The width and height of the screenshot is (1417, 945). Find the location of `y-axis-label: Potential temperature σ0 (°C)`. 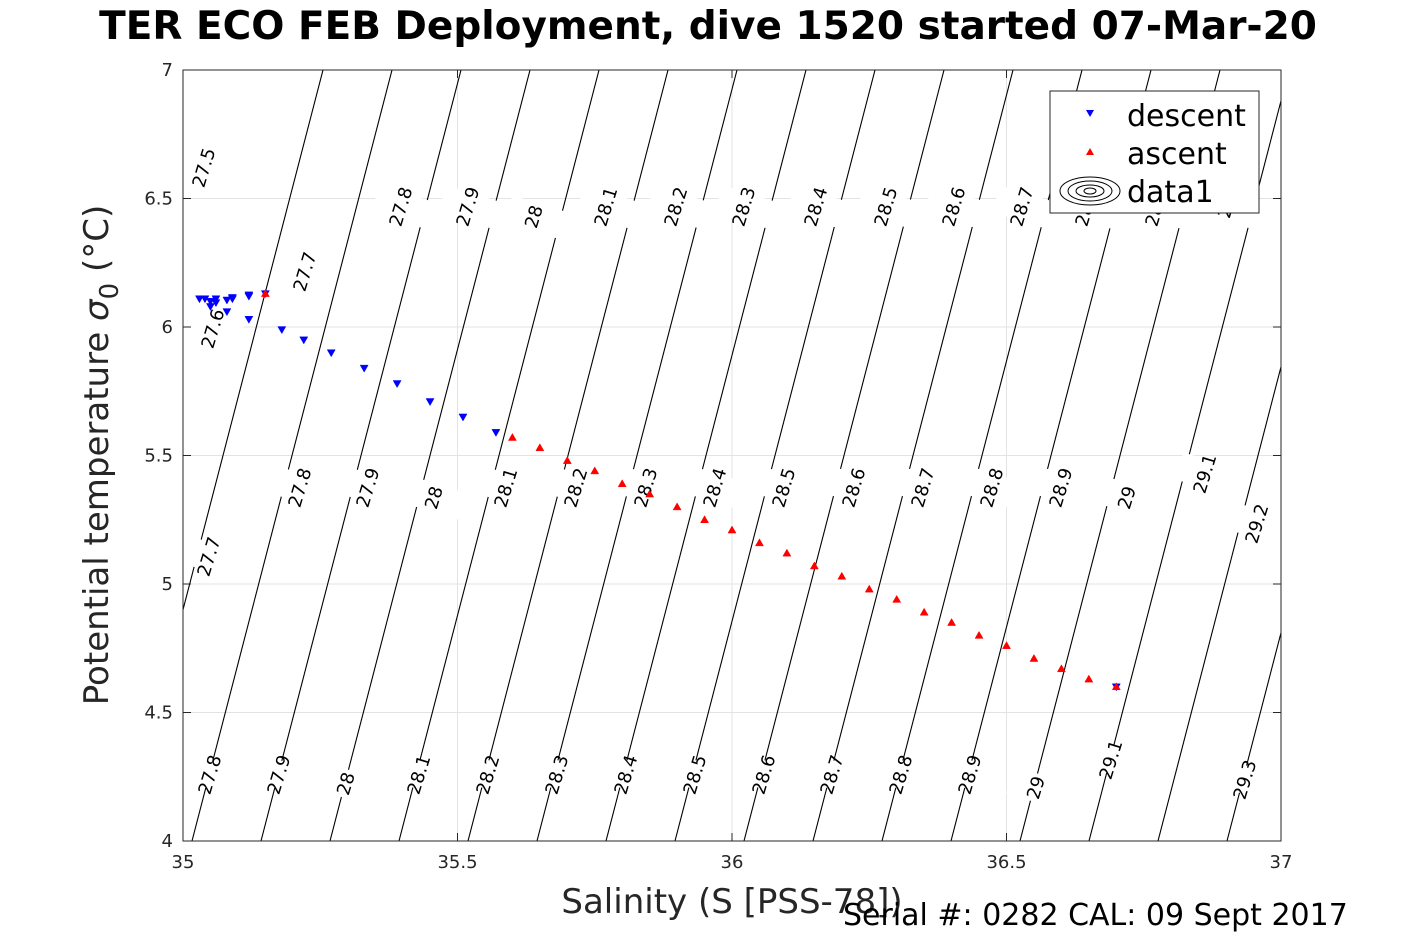

y-axis-label: Potential temperature σ0 (°C) is located at coordinates (101, 455).